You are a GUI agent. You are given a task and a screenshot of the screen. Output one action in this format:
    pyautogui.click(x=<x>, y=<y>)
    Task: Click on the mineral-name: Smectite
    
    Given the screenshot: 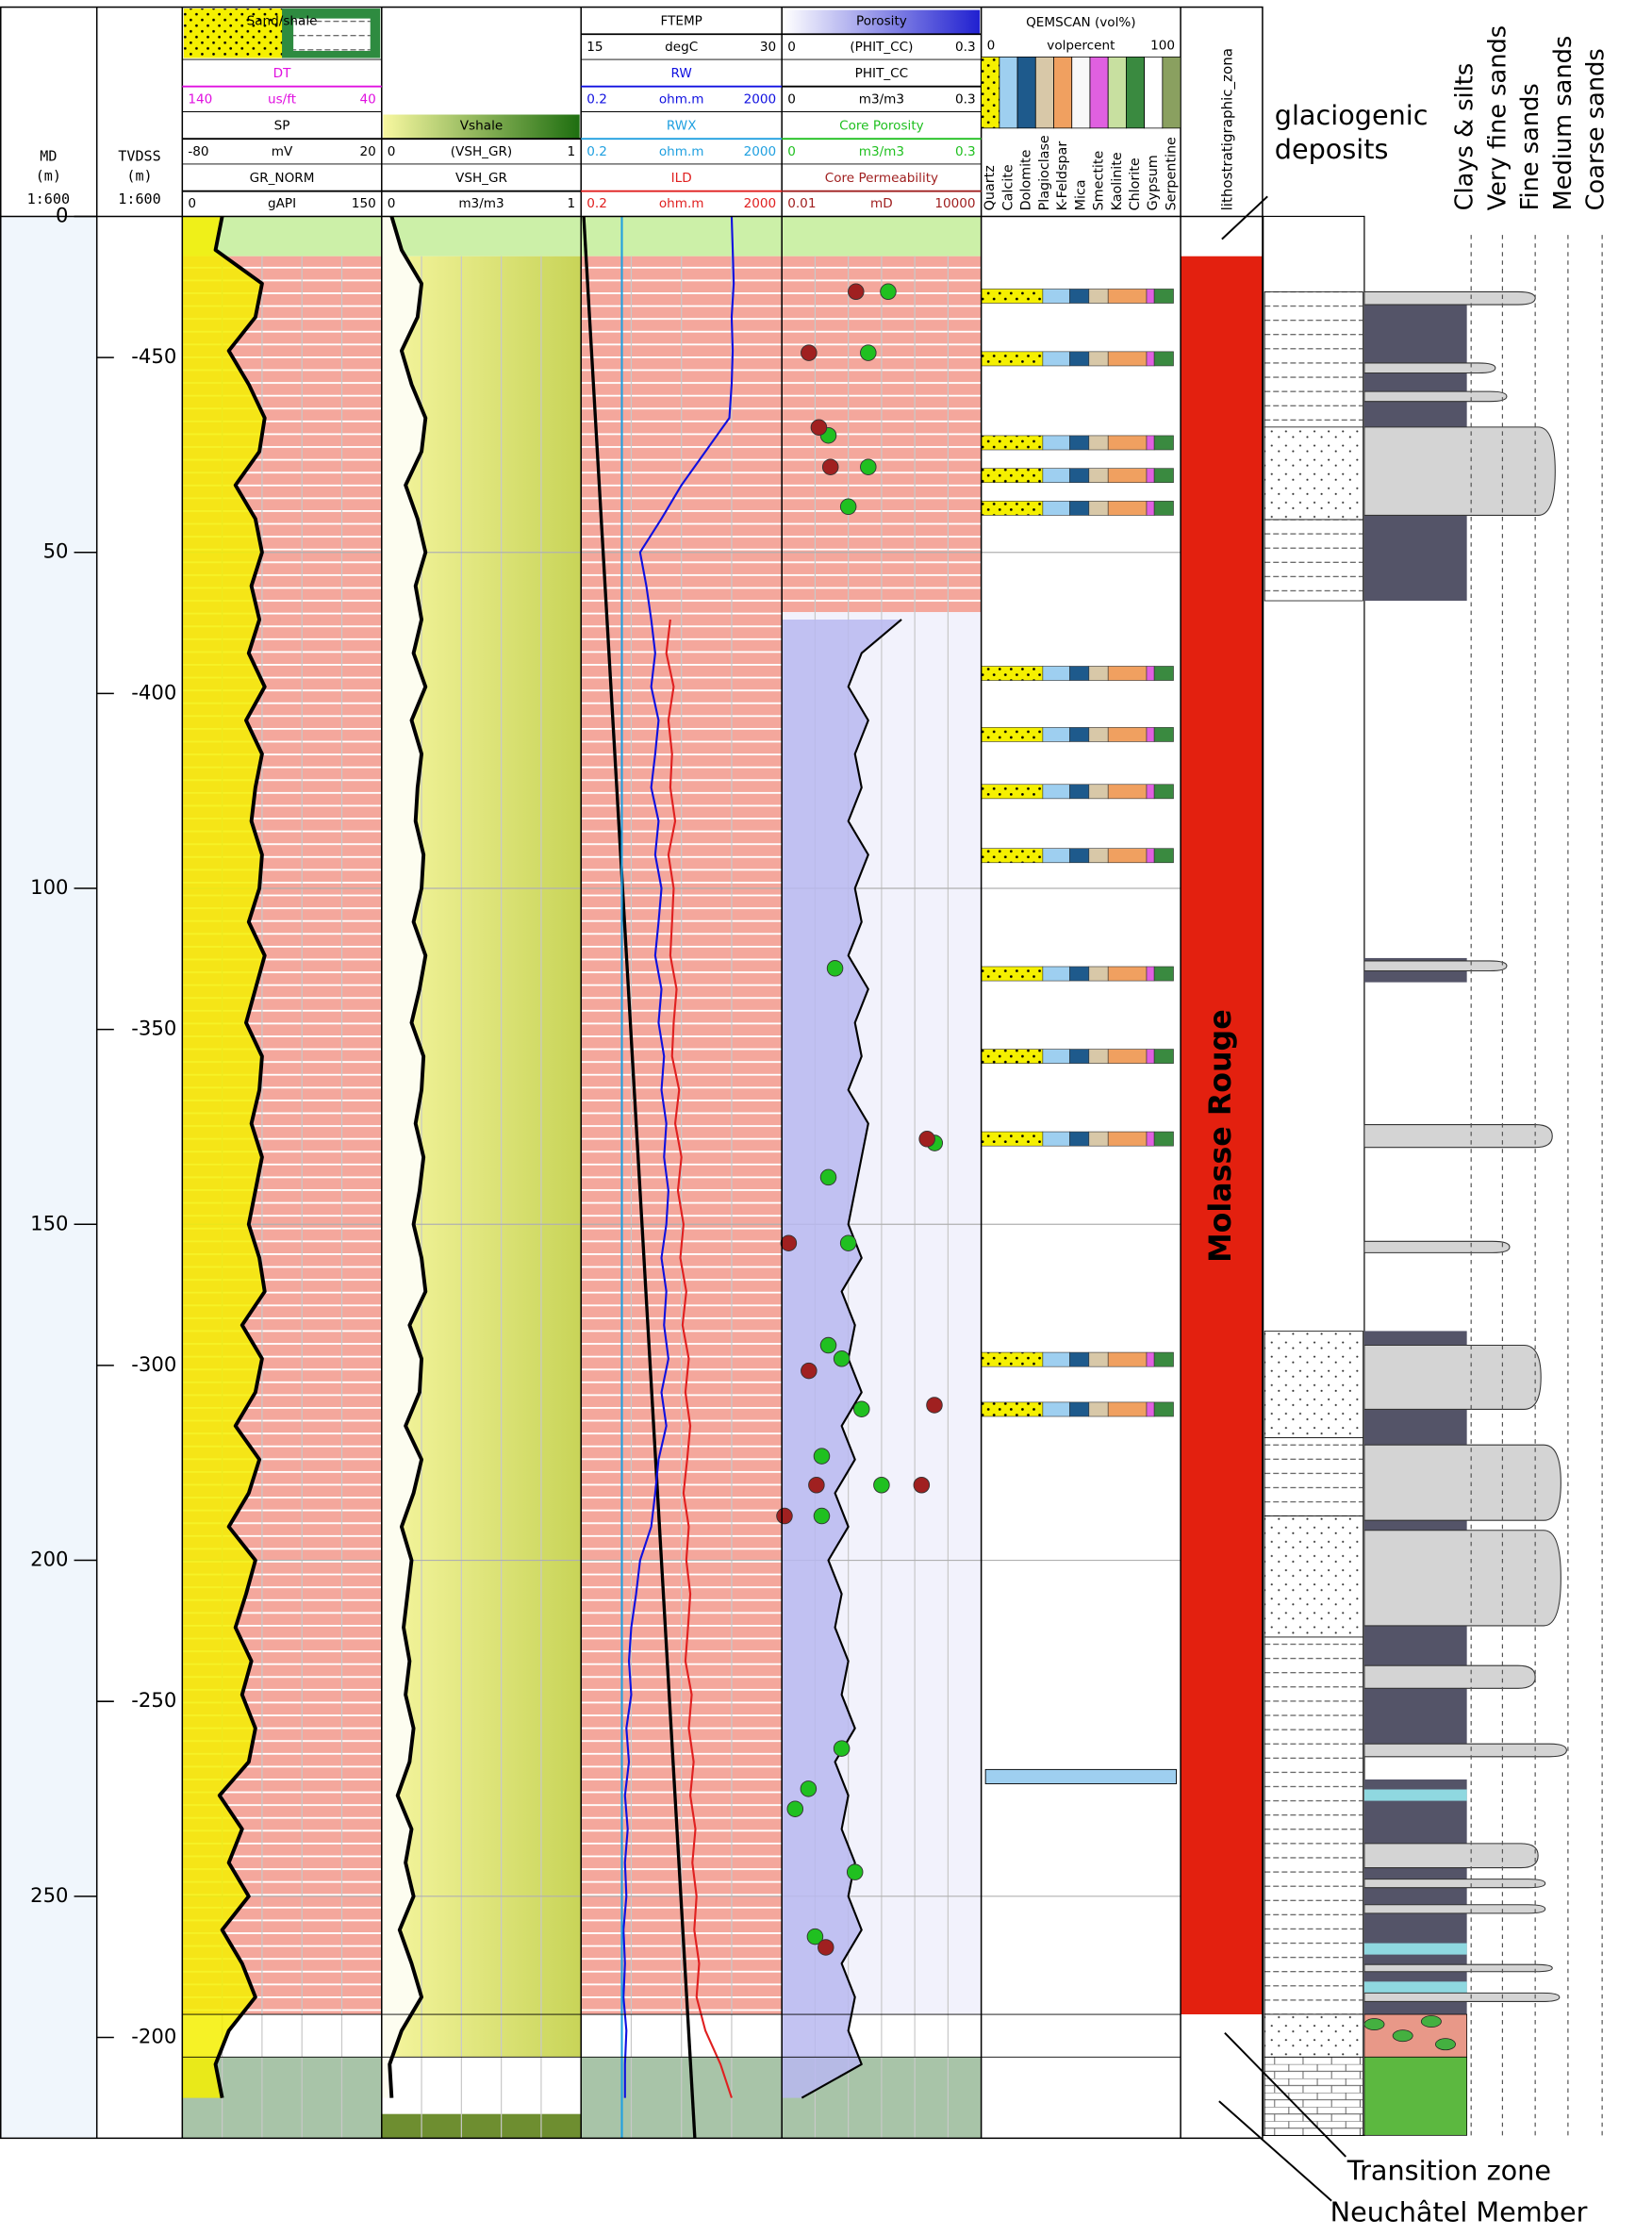 What is the action you would take?
    pyautogui.click(x=1099, y=180)
    